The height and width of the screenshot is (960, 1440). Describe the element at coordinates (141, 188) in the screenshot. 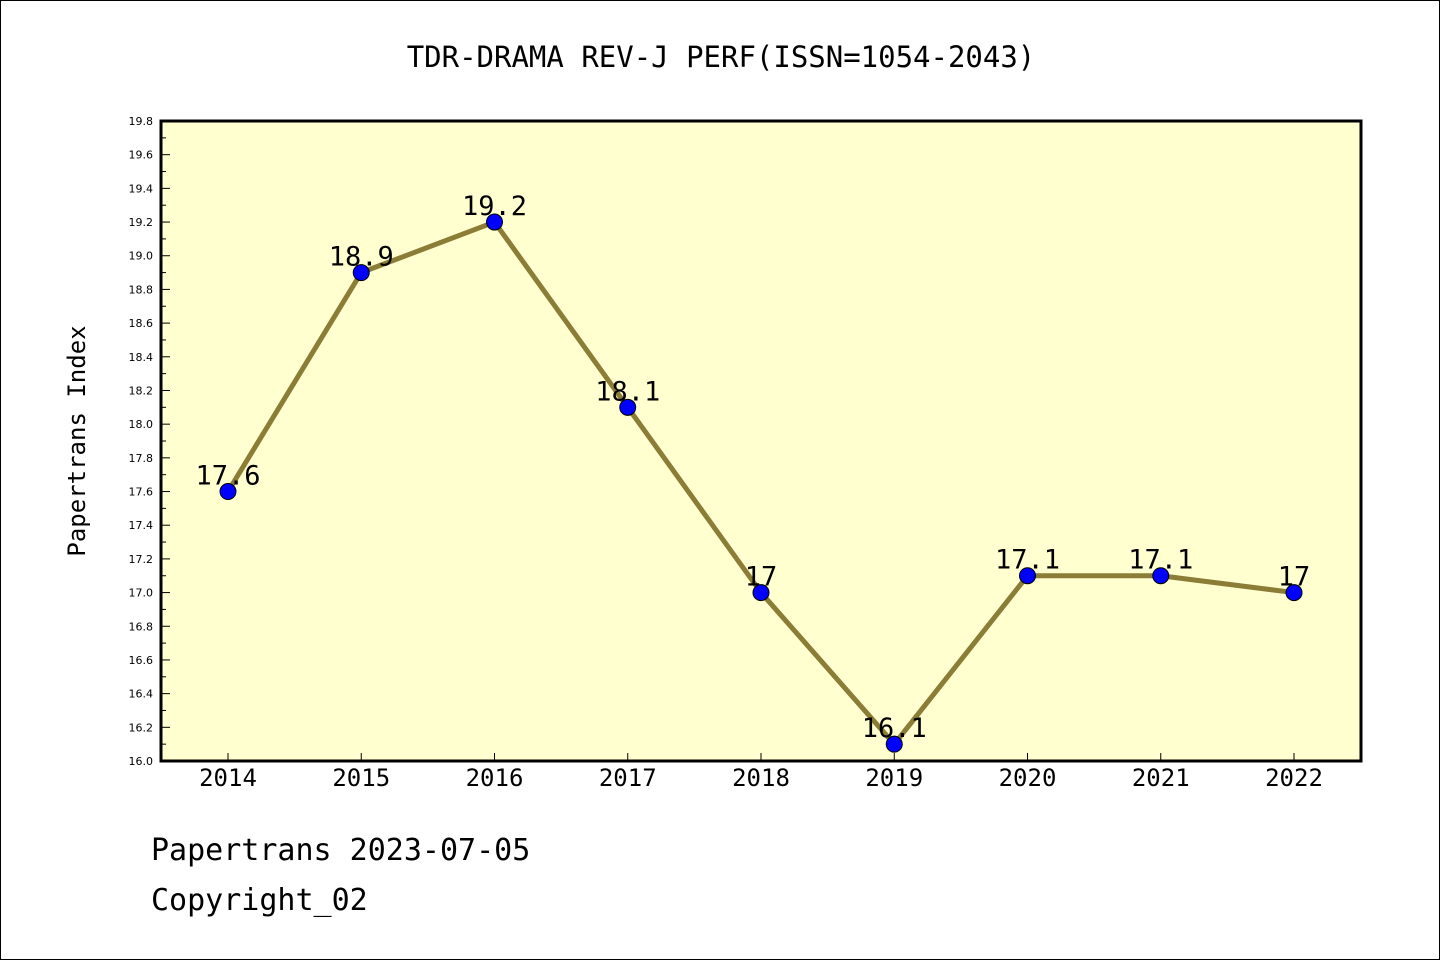

I see `y-tick-label: 19.4` at that location.